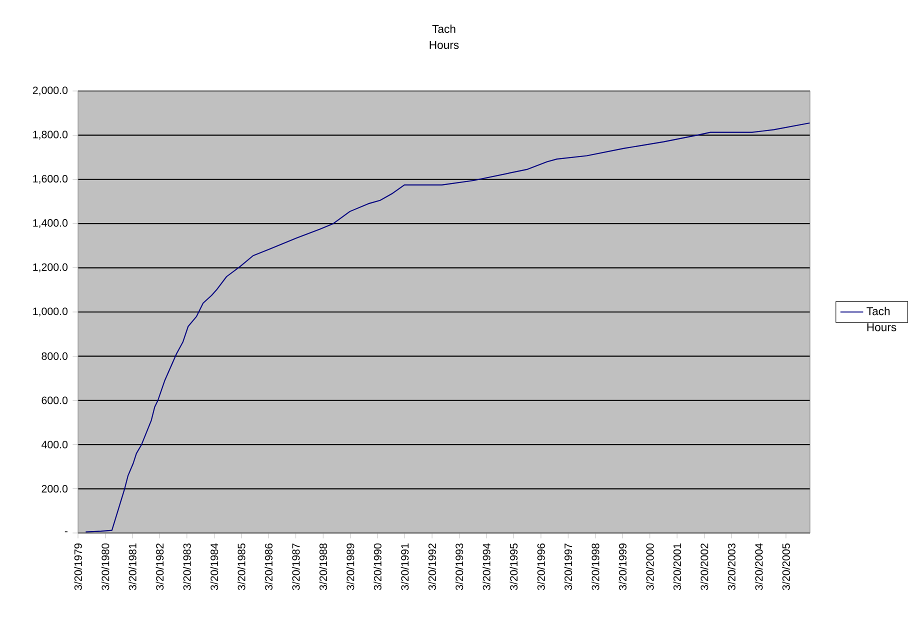 The height and width of the screenshot is (623, 911). I want to click on x-tick-label: 3/20/1997, so click(568, 567).